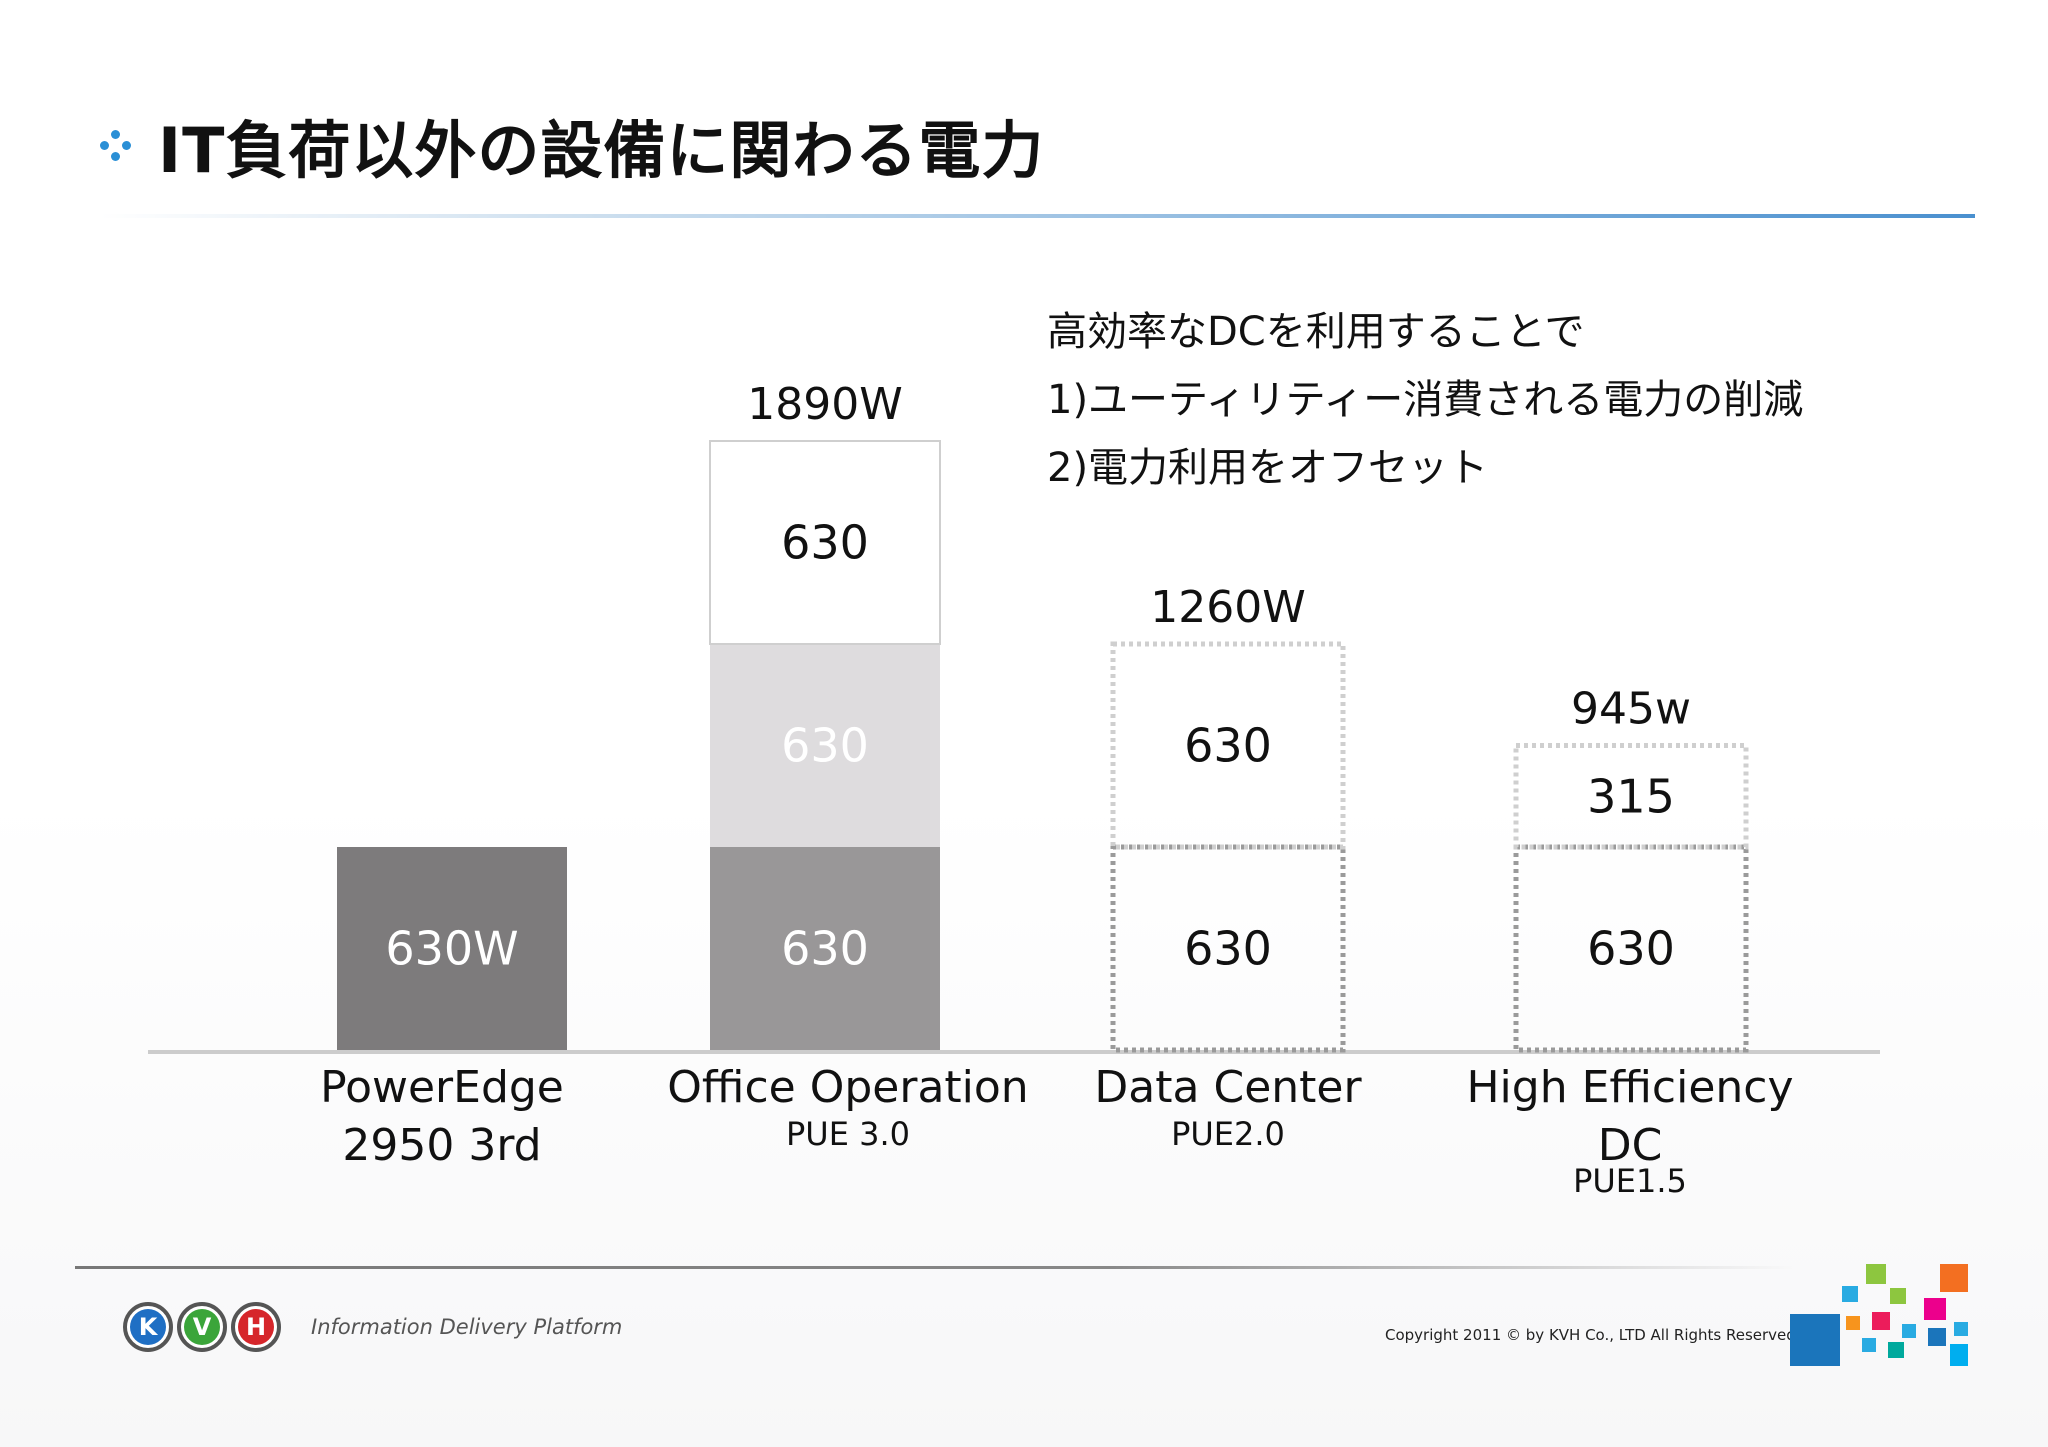 This screenshot has width=2048, height=1447. What do you see at coordinates (601, 150) in the screenshot?
I see `page-title: IT負荷以外の設備に関わる電力` at bounding box center [601, 150].